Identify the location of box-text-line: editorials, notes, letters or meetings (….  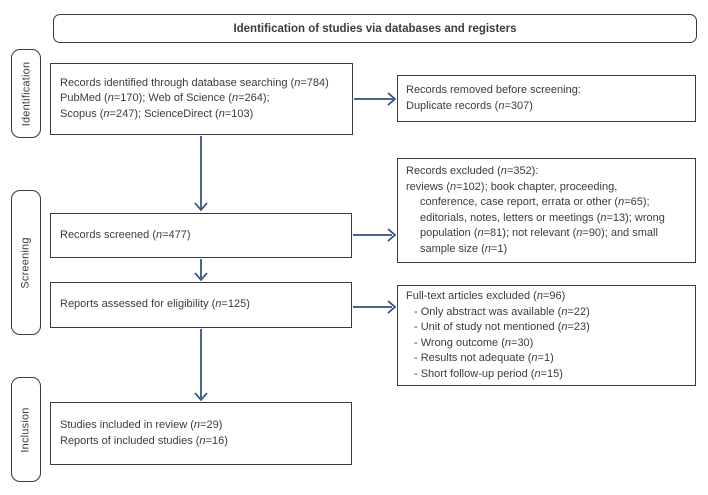
(542, 217).